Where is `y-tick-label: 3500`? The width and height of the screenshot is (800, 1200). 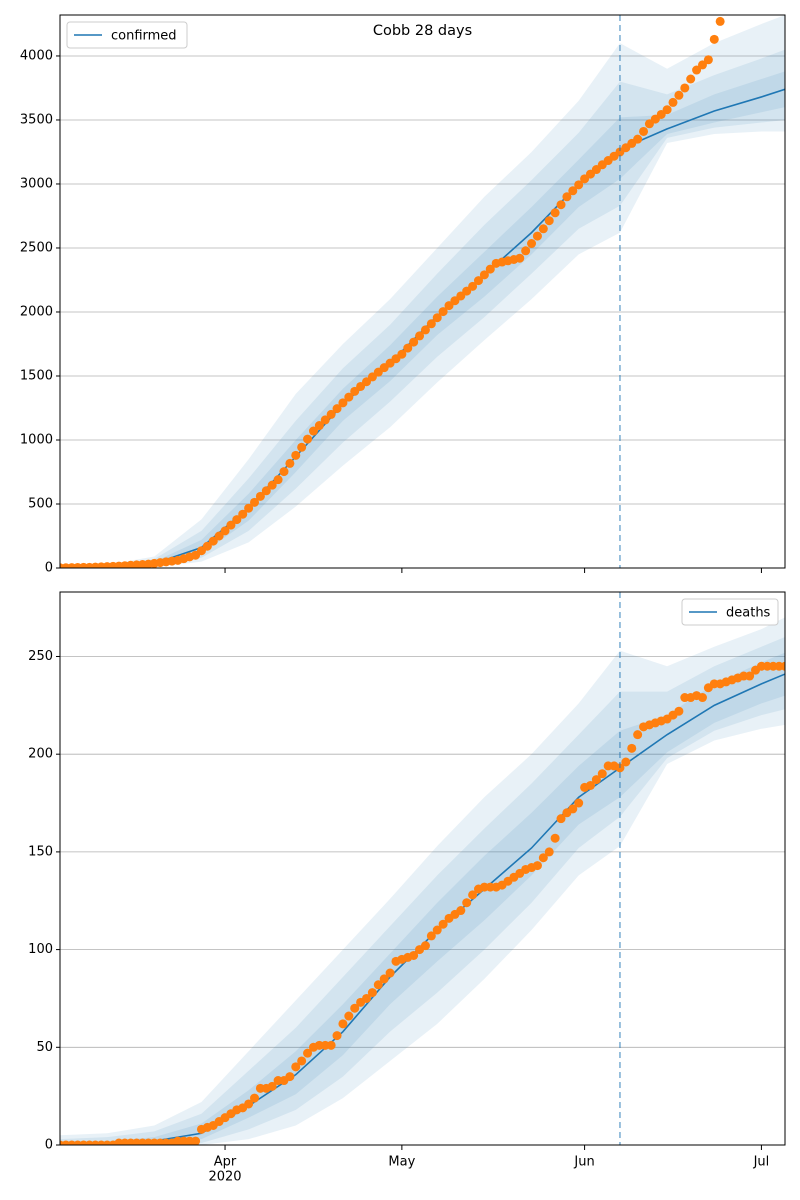
y-tick-label: 3500 is located at coordinates (36, 119).